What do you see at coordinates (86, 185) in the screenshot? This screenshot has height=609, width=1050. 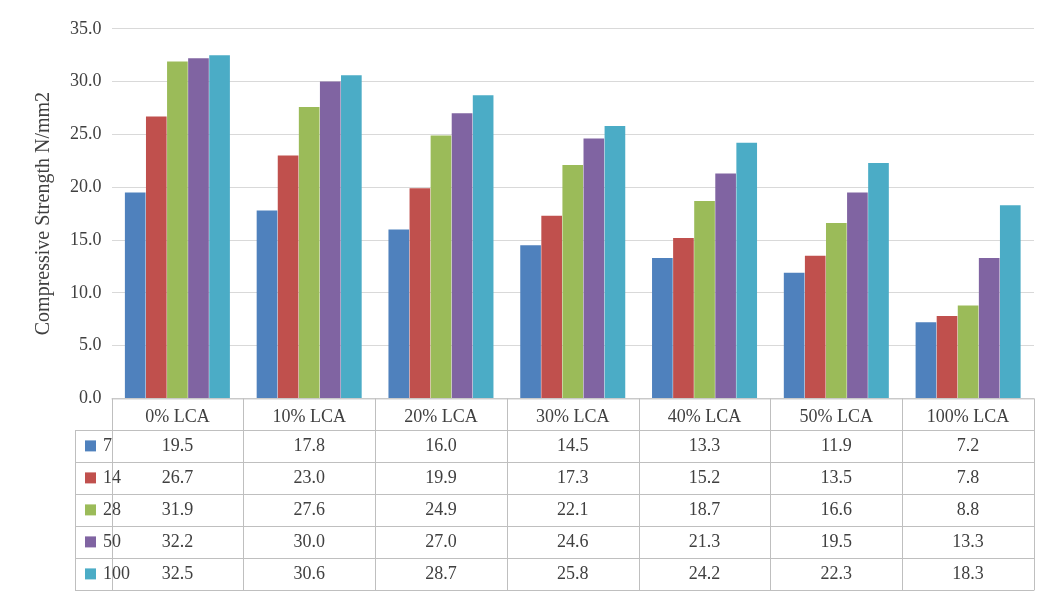 I see `y-tick-label: 20.0` at bounding box center [86, 185].